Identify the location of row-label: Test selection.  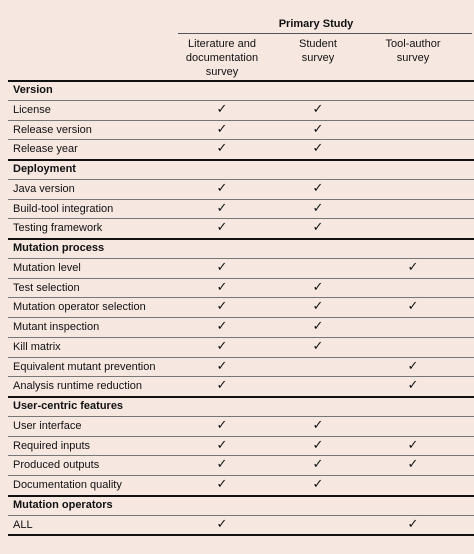
(46, 287).